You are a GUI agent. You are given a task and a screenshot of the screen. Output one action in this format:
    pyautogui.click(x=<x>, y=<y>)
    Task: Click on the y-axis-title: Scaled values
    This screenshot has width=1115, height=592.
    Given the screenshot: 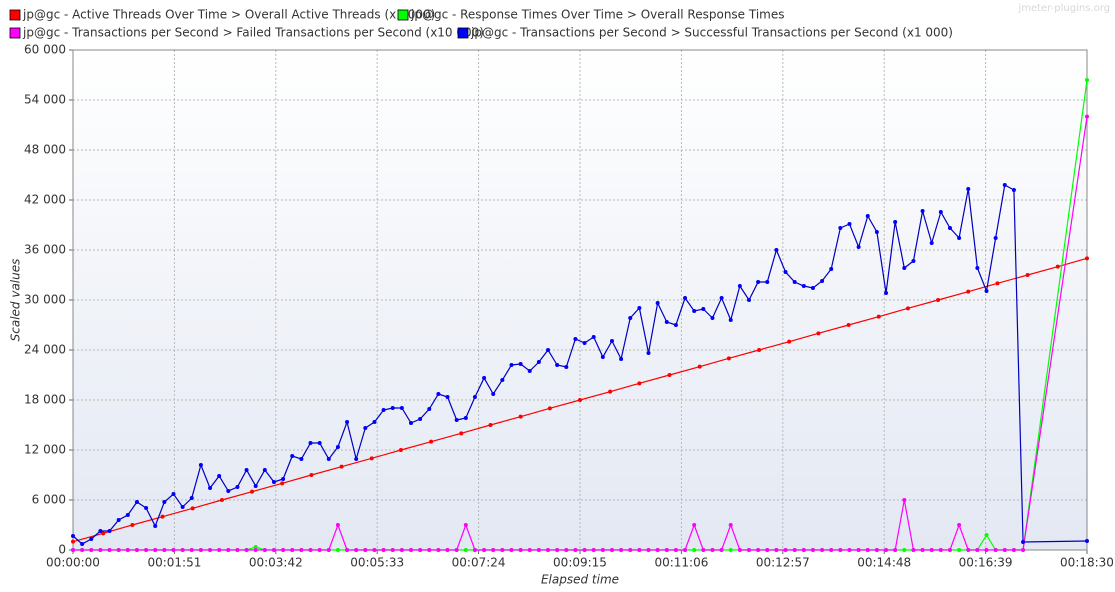 What is the action you would take?
    pyautogui.click(x=16, y=300)
    